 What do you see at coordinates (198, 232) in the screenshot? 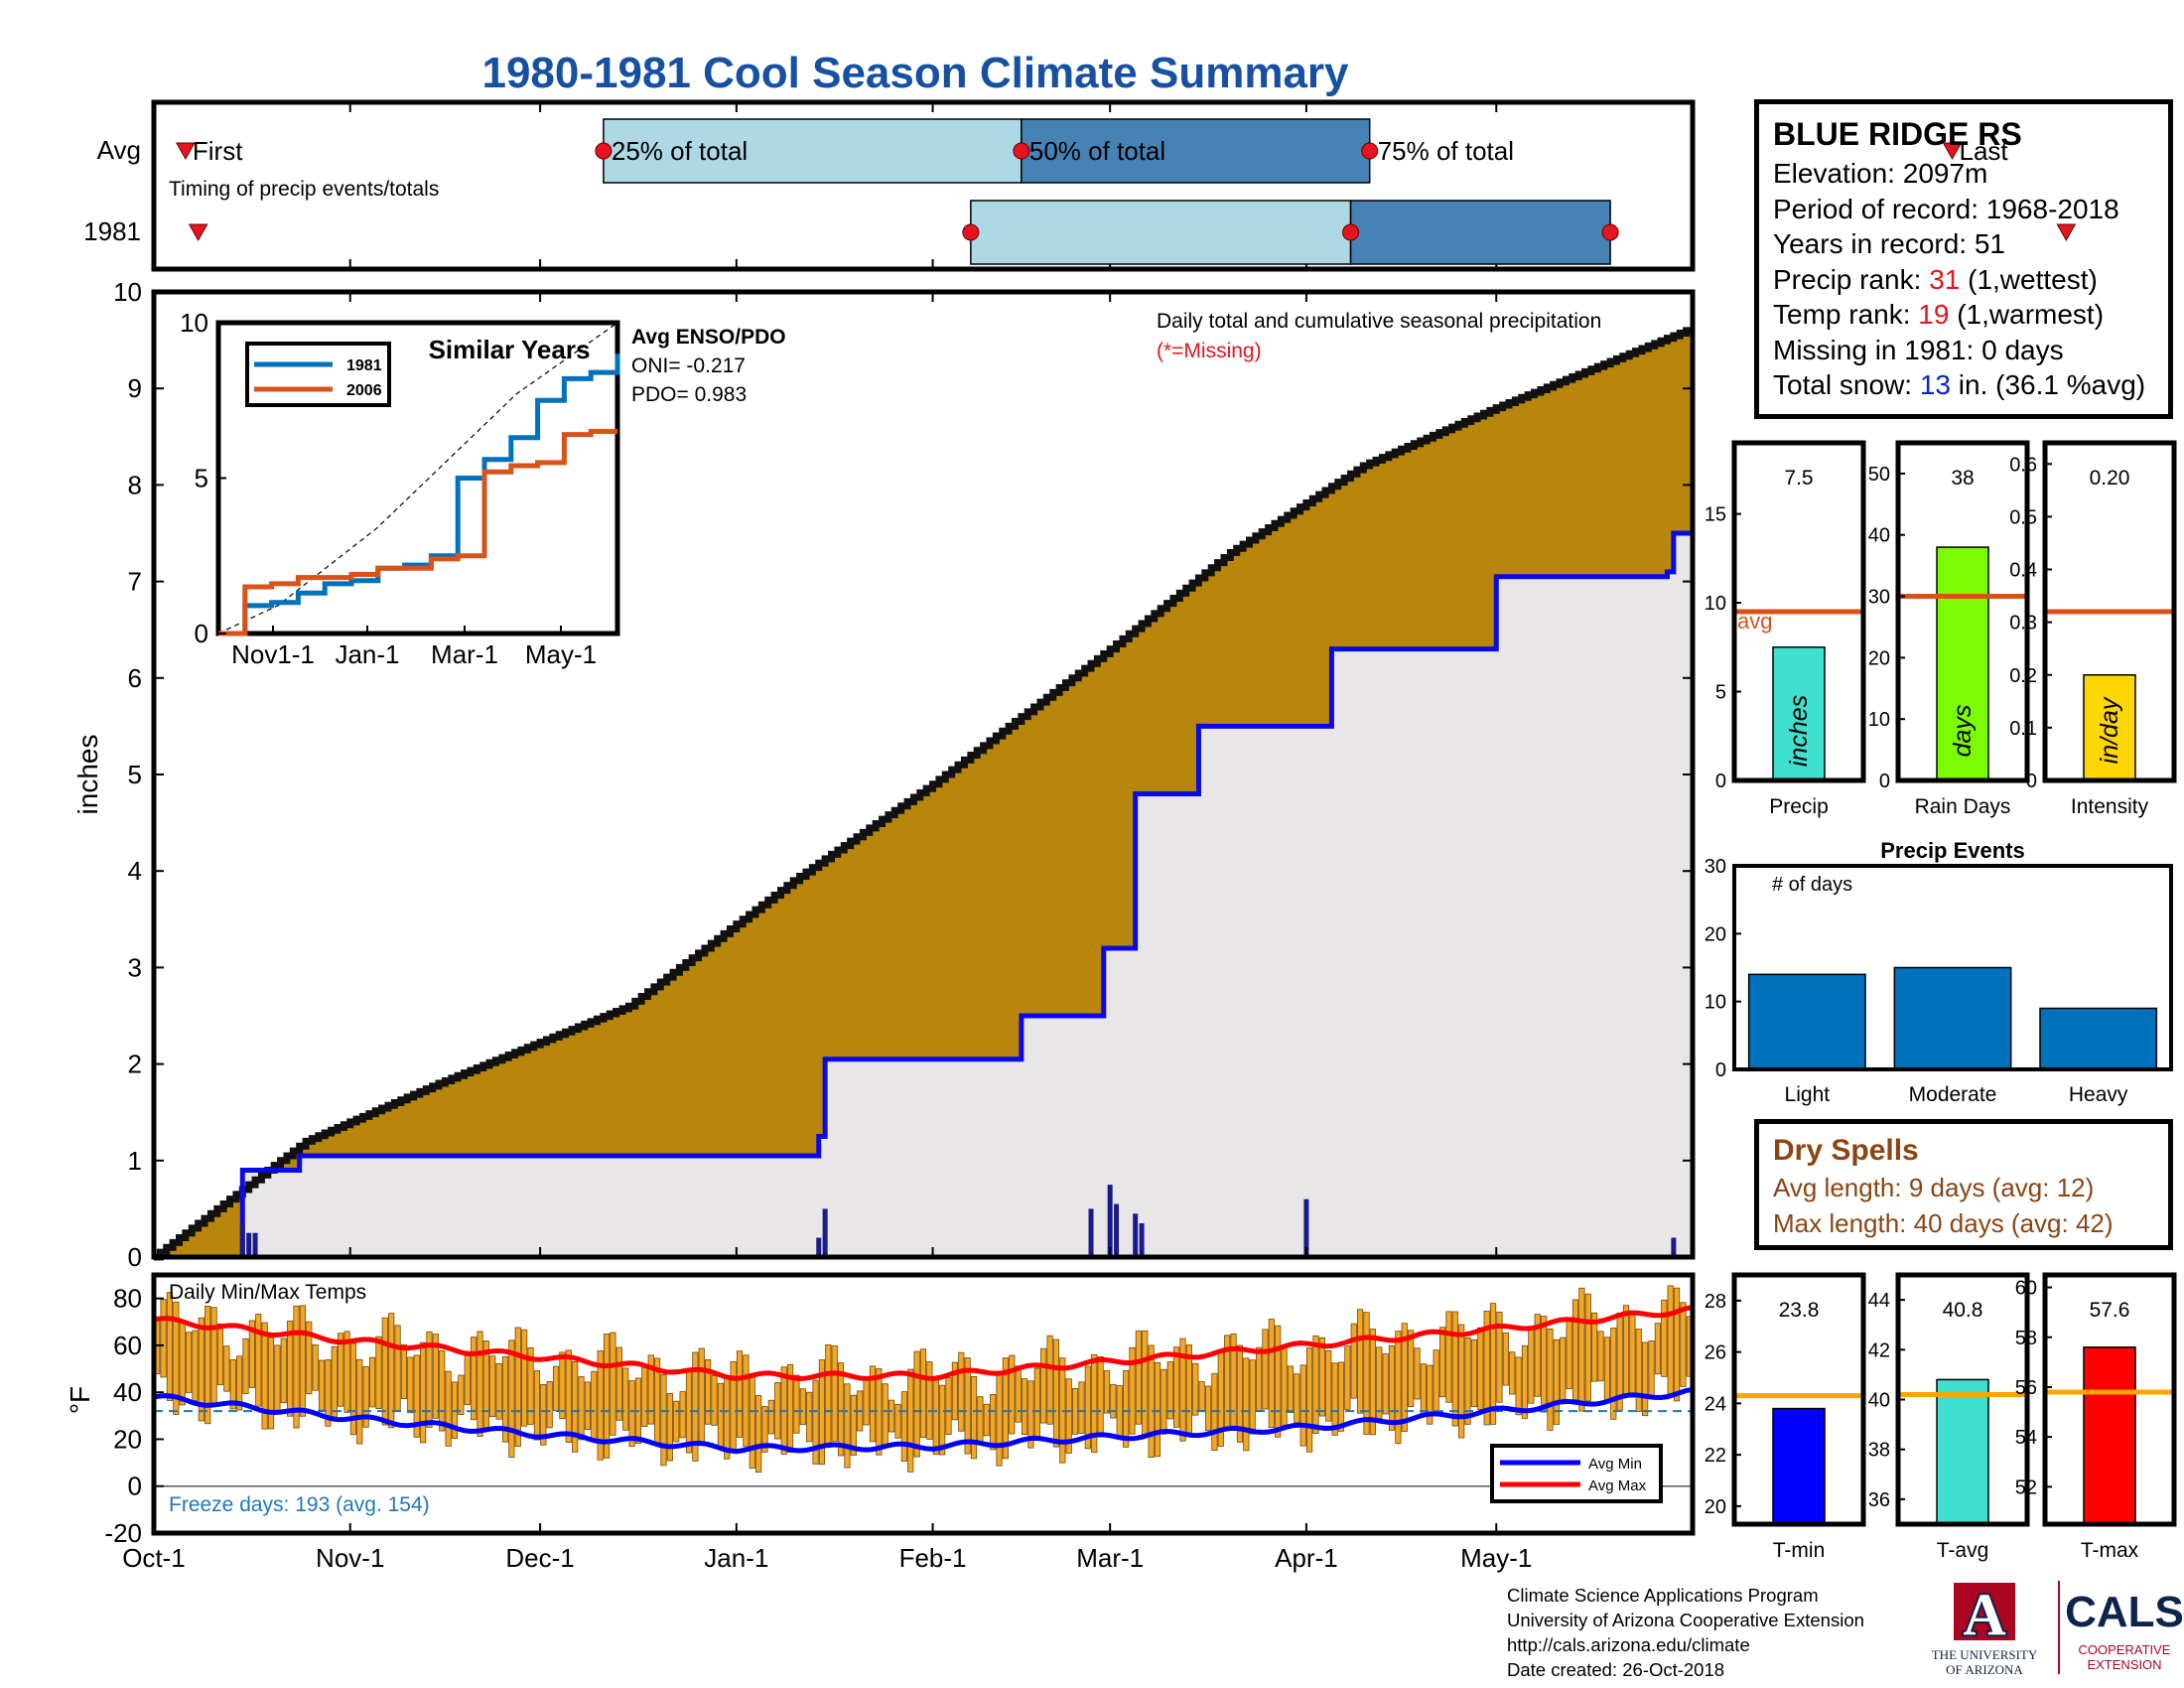
I see `timing-year-first-marker` at bounding box center [198, 232].